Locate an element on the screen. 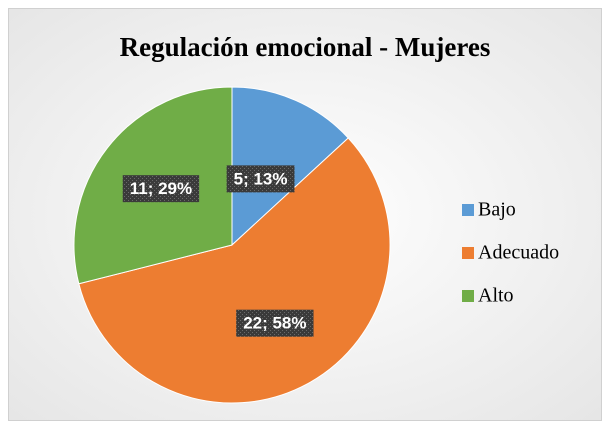  chart-title: Regulación emocional - Mujeres is located at coordinates (305, 47).